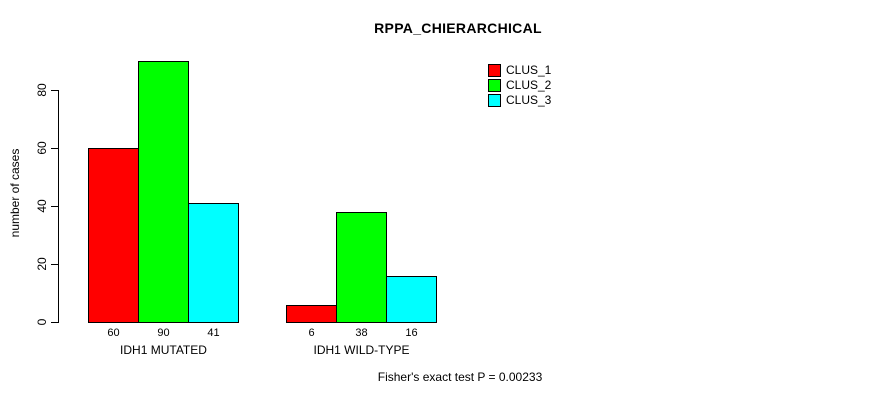  Describe the element at coordinates (361, 267) in the screenshot. I see `bar-clus_2-group2` at that location.